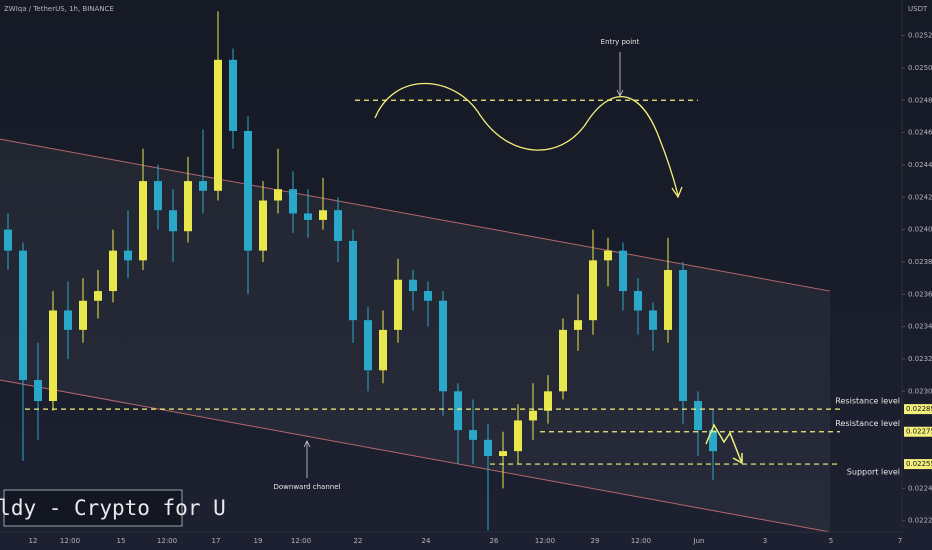 The image size is (932, 550). What do you see at coordinates (873, 472) in the screenshot?
I see `level-label: Support level` at bounding box center [873, 472].